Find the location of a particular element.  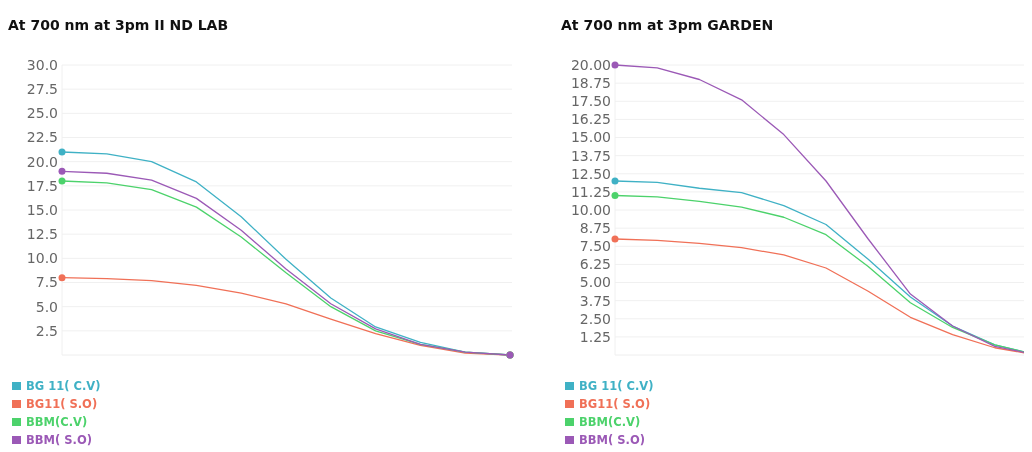

y-tick-label: 11.25 is located at coordinates (590, 191).